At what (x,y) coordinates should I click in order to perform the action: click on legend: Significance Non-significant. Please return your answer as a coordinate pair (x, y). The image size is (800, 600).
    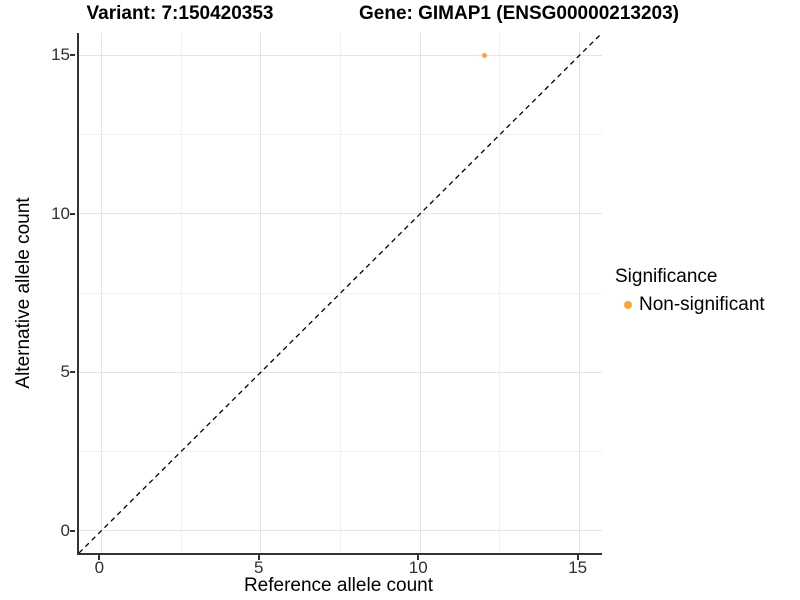
    Looking at the image, I should click on (690, 290).